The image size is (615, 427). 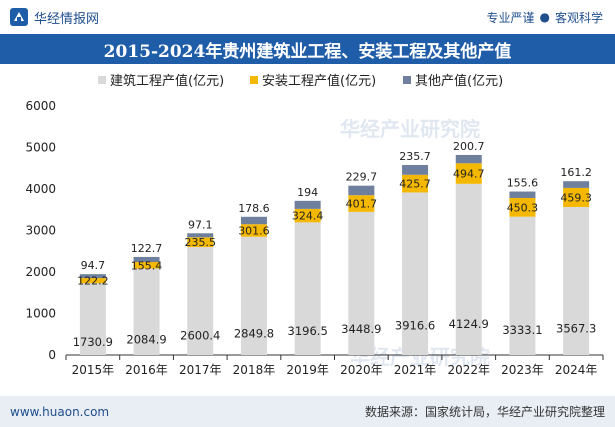 I want to click on data-label-install: 425.7, so click(x=415, y=184).